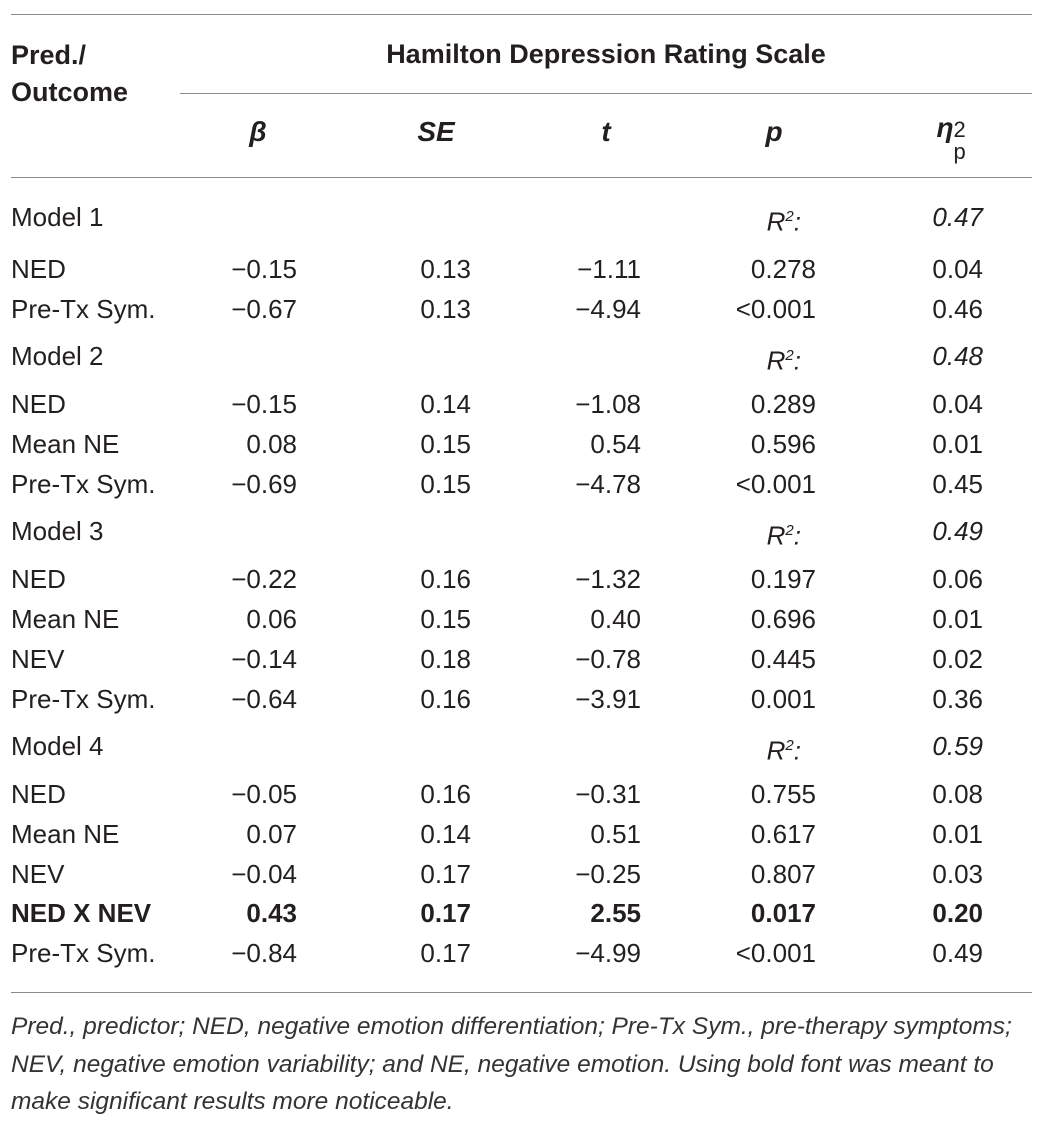 This screenshot has height=1126, width=1045. What do you see at coordinates (783, 913) in the screenshot?
I see `p-value: 0.017` at bounding box center [783, 913].